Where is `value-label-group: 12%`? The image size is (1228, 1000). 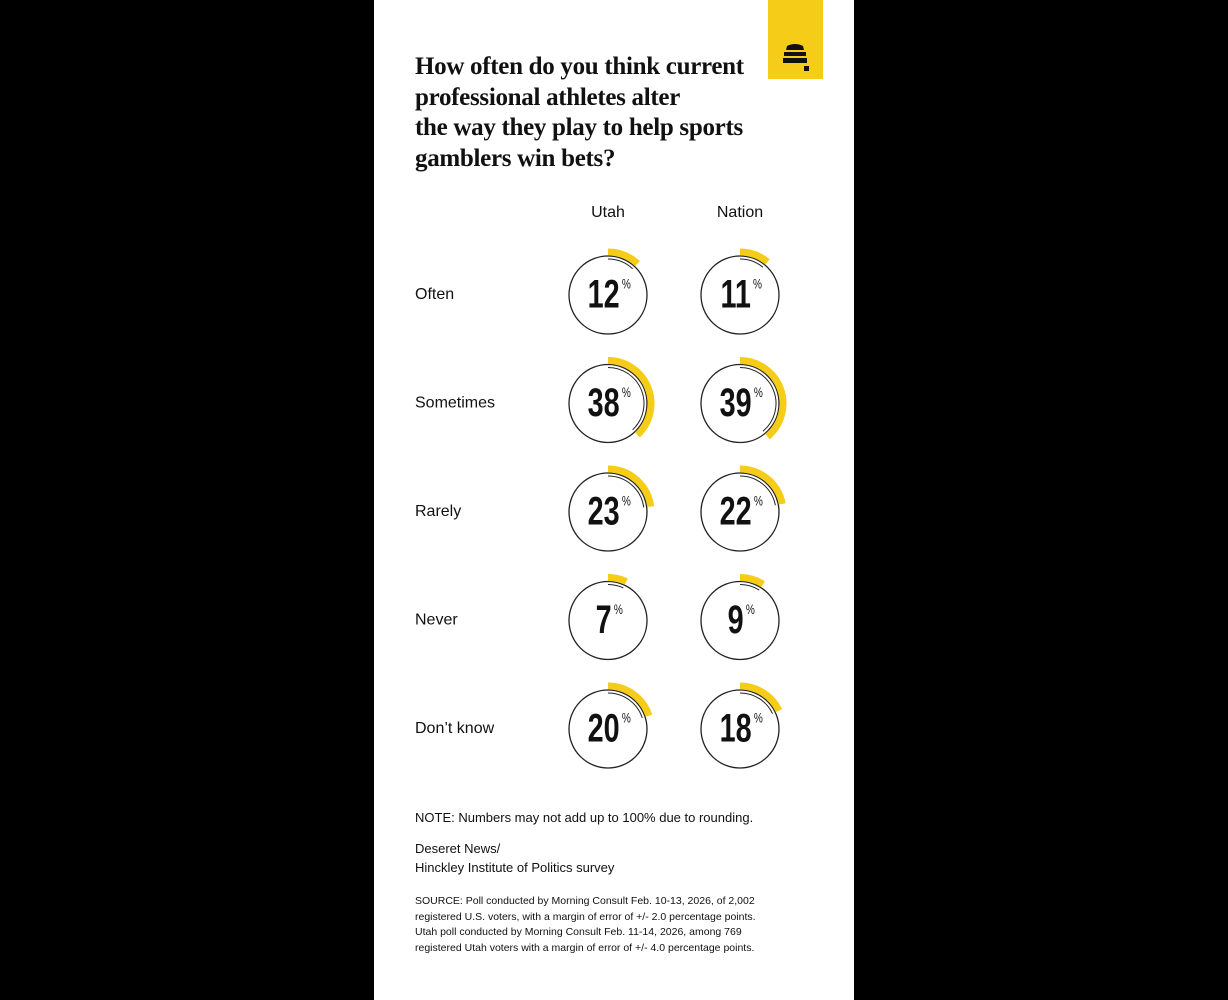
value-label-group: 12% is located at coordinates (609, 294).